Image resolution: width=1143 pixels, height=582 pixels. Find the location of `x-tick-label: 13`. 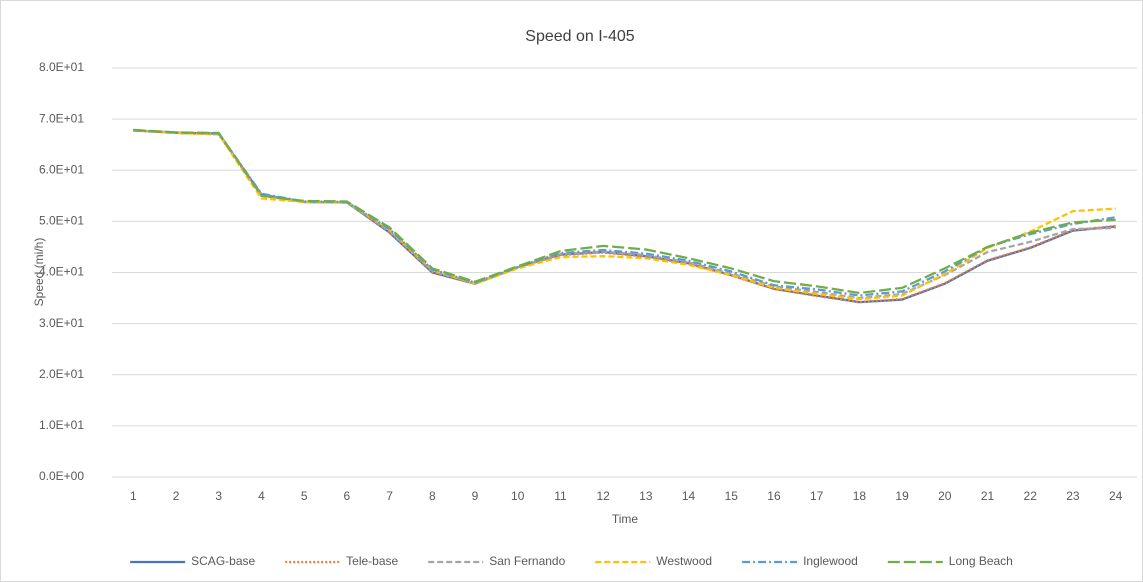

x-tick-label: 13 is located at coordinates (646, 496).